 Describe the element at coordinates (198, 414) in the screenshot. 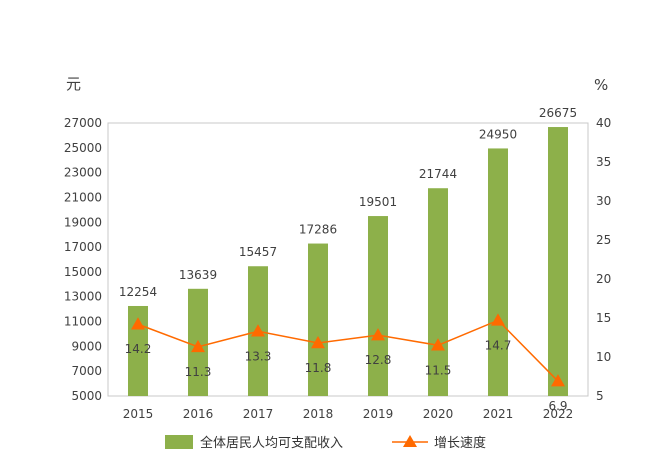

I see `x-tick-label: 2016` at that location.